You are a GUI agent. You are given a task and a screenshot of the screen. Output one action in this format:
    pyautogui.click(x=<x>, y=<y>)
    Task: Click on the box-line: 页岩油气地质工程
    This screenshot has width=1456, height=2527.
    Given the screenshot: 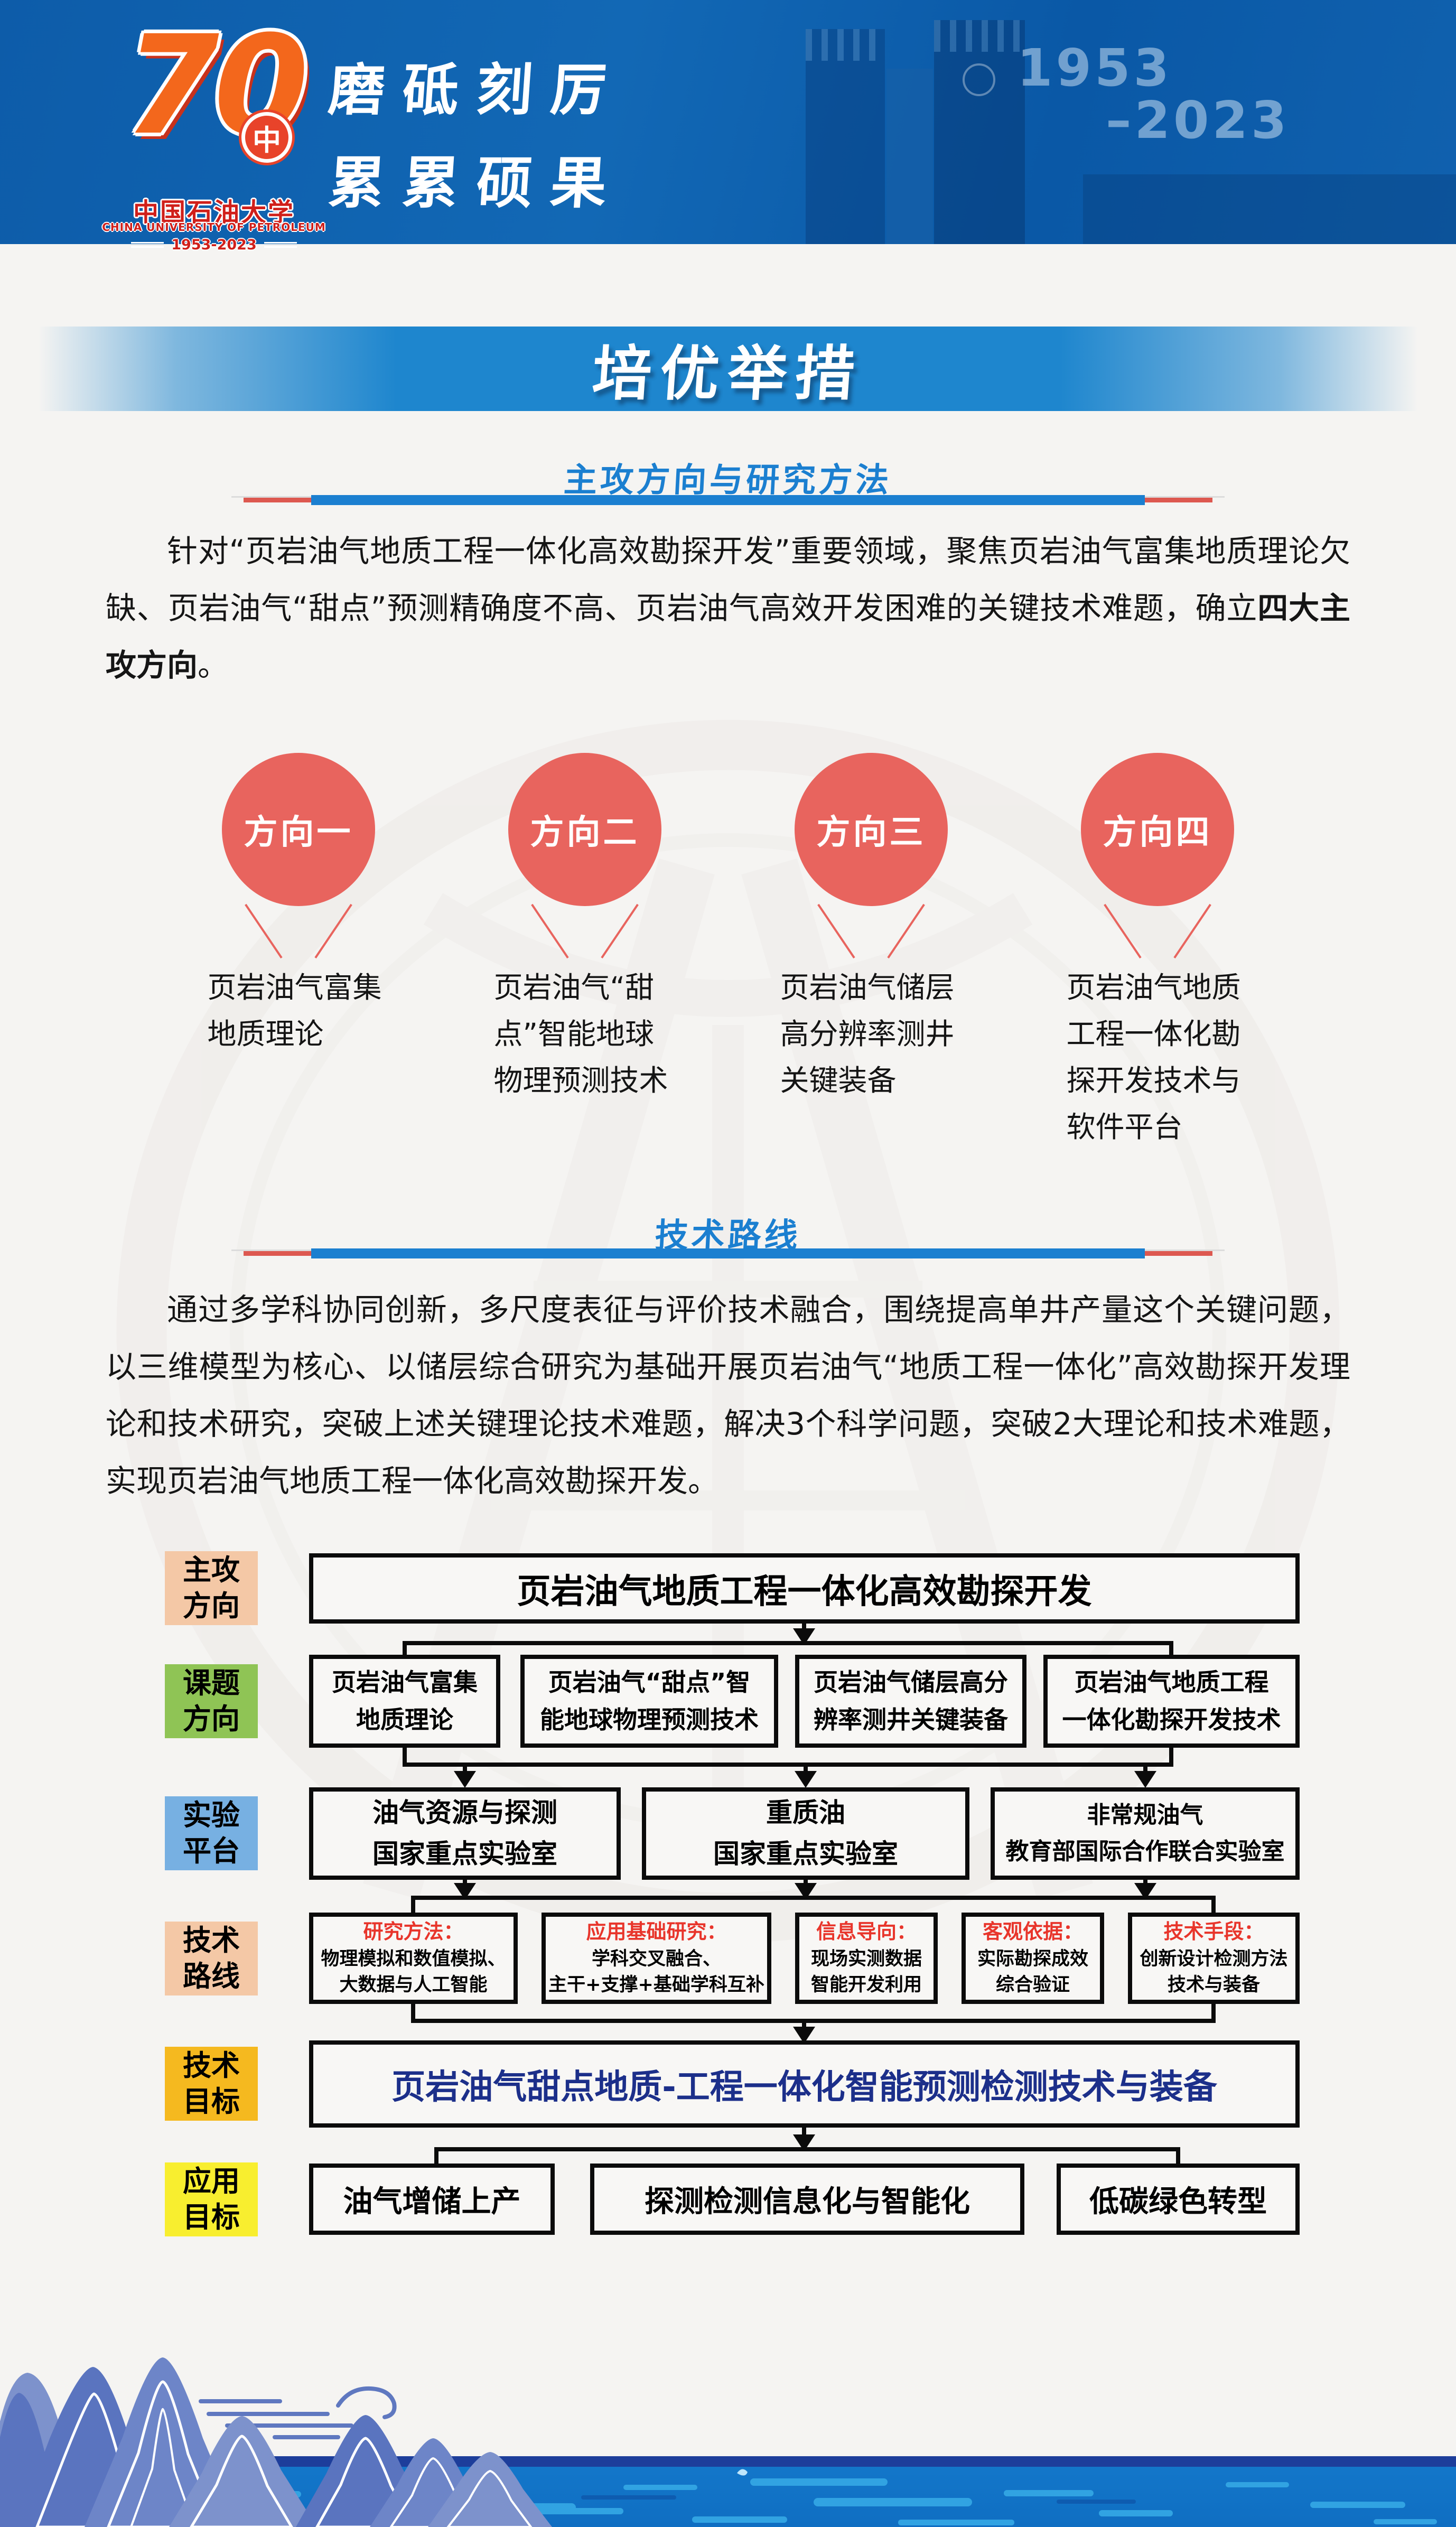 What is the action you would take?
    pyautogui.click(x=1171, y=1681)
    